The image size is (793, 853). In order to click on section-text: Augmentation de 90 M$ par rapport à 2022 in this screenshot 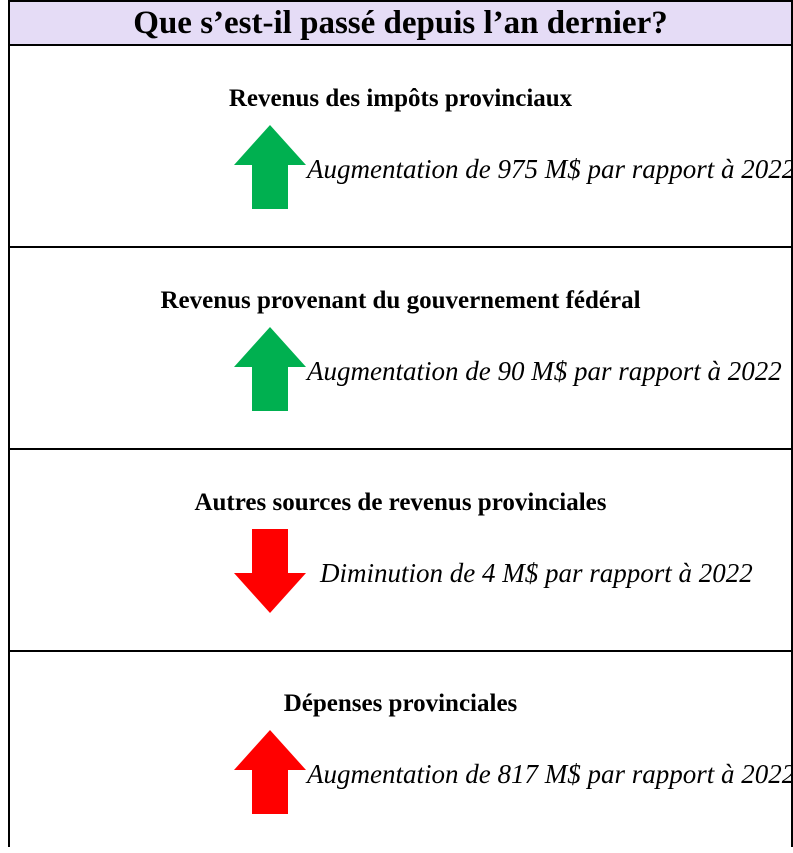, I will do `click(544, 371)`.